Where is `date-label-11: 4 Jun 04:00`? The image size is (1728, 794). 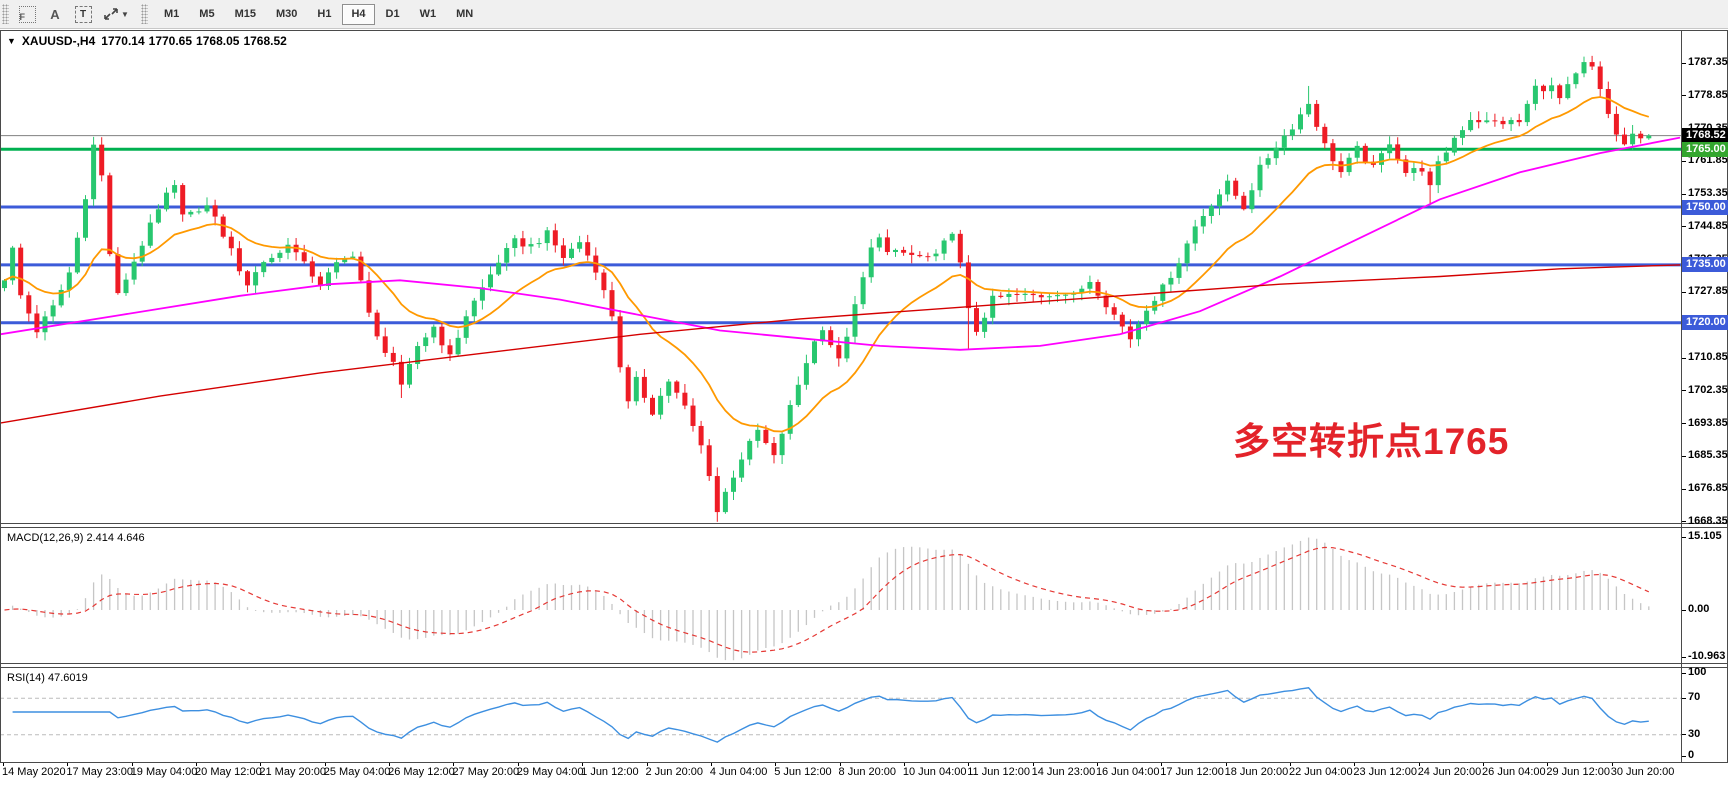
date-label-11: 4 Jun 04:00 is located at coordinates (738, 772).